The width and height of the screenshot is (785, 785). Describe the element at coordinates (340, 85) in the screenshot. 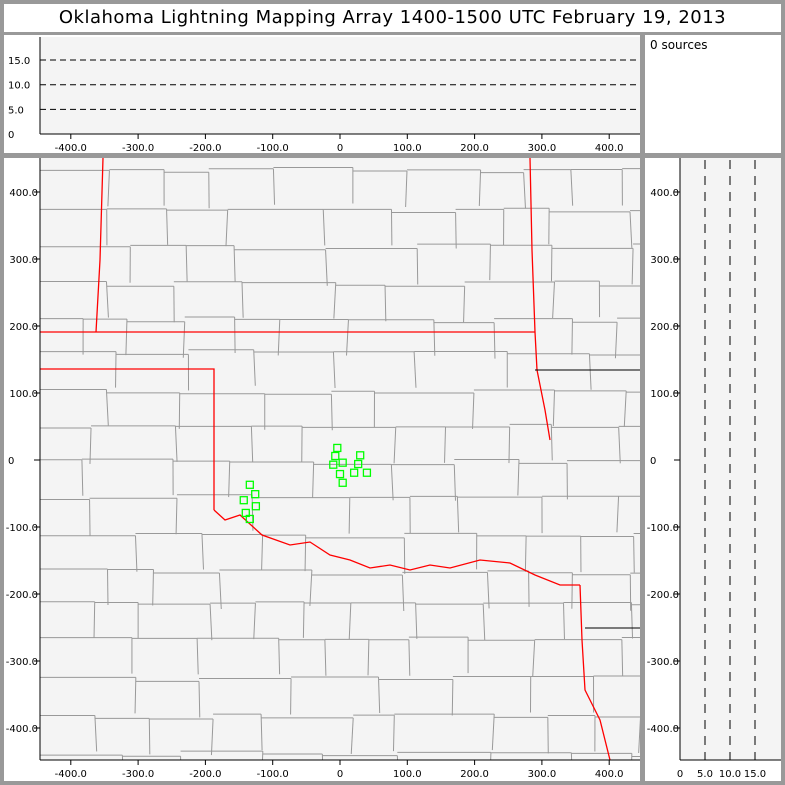

I see `altitude-plot-area` at that location.